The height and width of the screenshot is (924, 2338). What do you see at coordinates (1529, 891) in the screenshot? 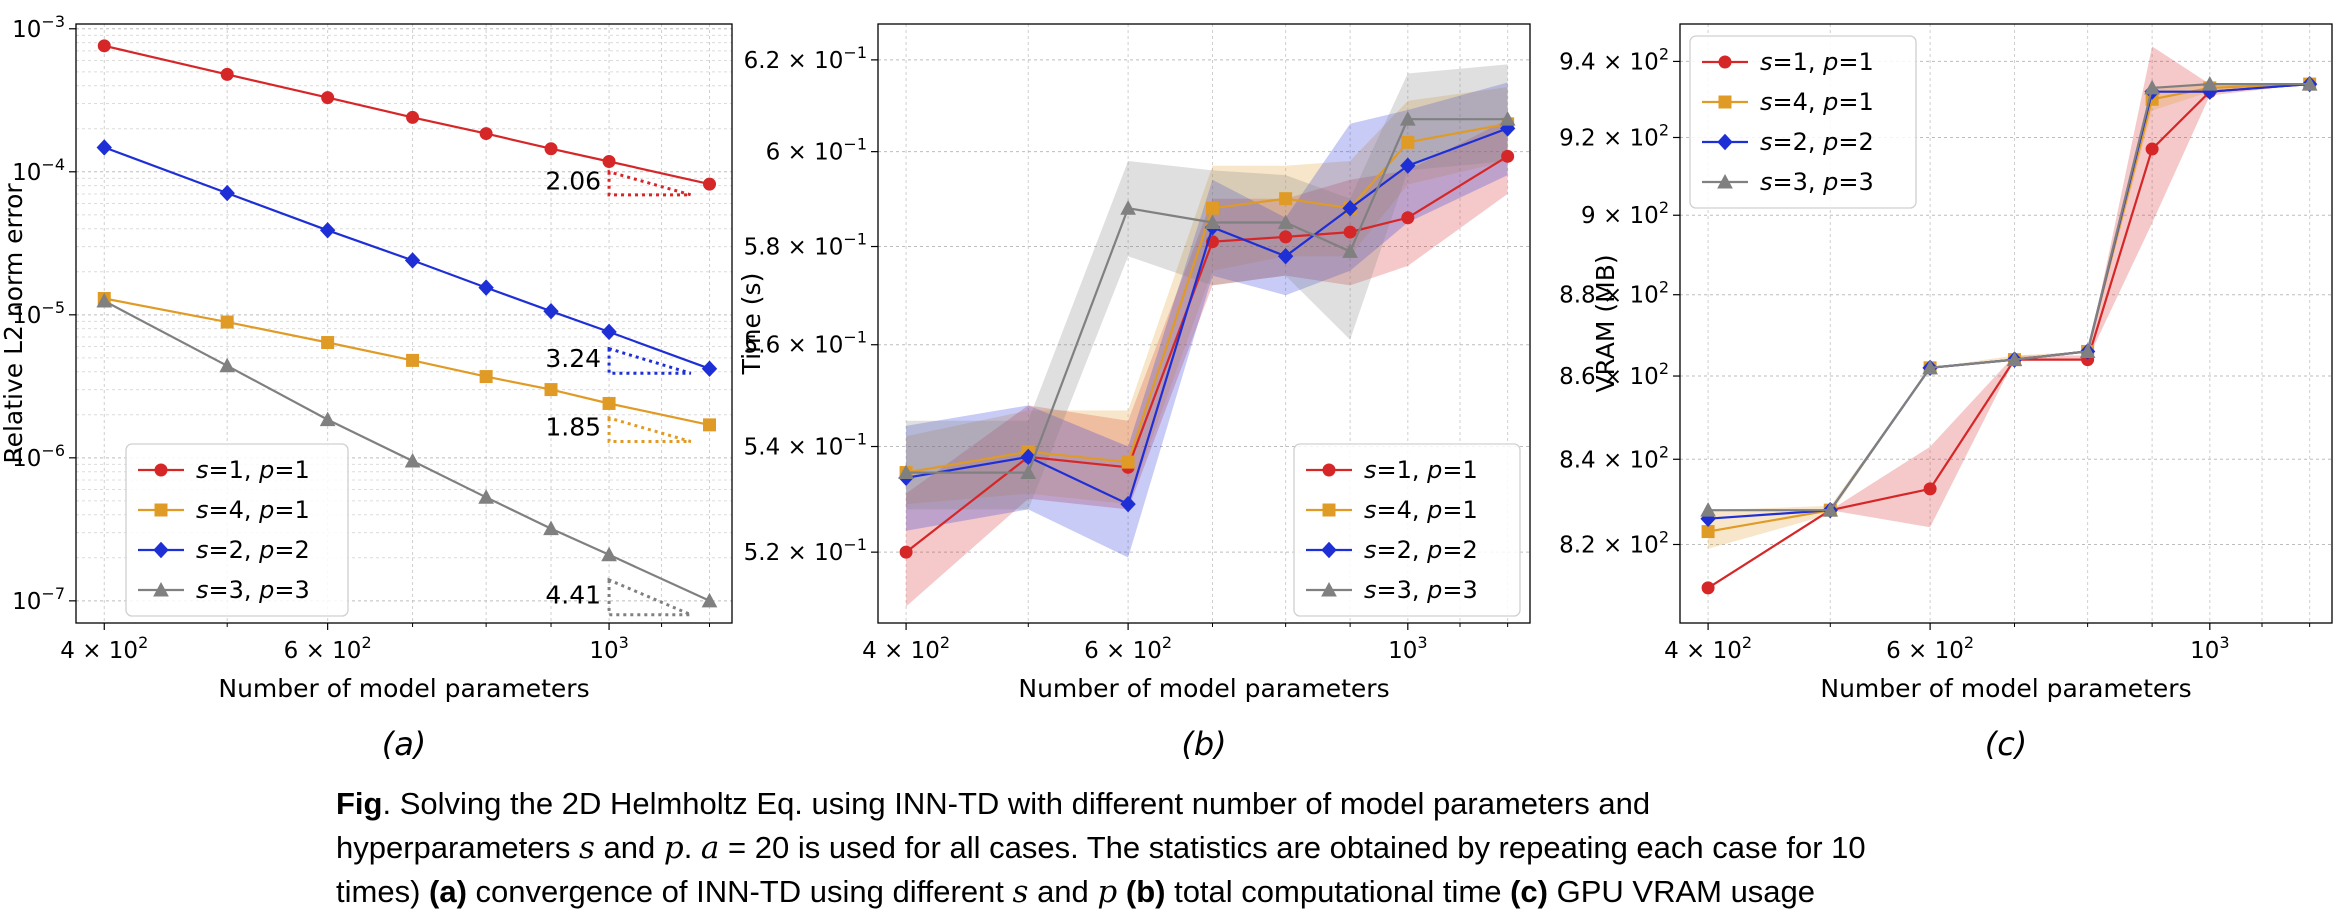
I see `caption-panel-label: (c)` at bounding box center [1529, 891].